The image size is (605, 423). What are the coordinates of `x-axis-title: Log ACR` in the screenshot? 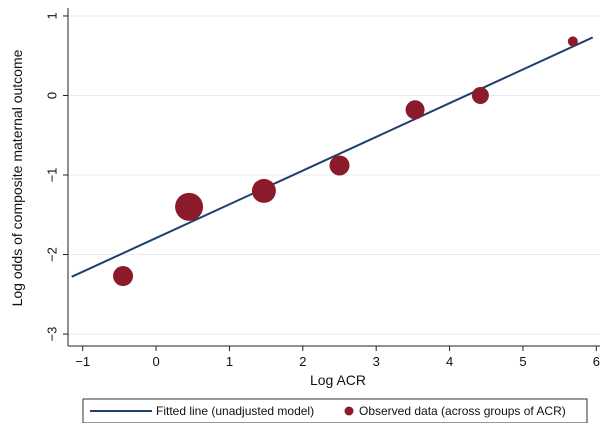 It's located at (338, 380).